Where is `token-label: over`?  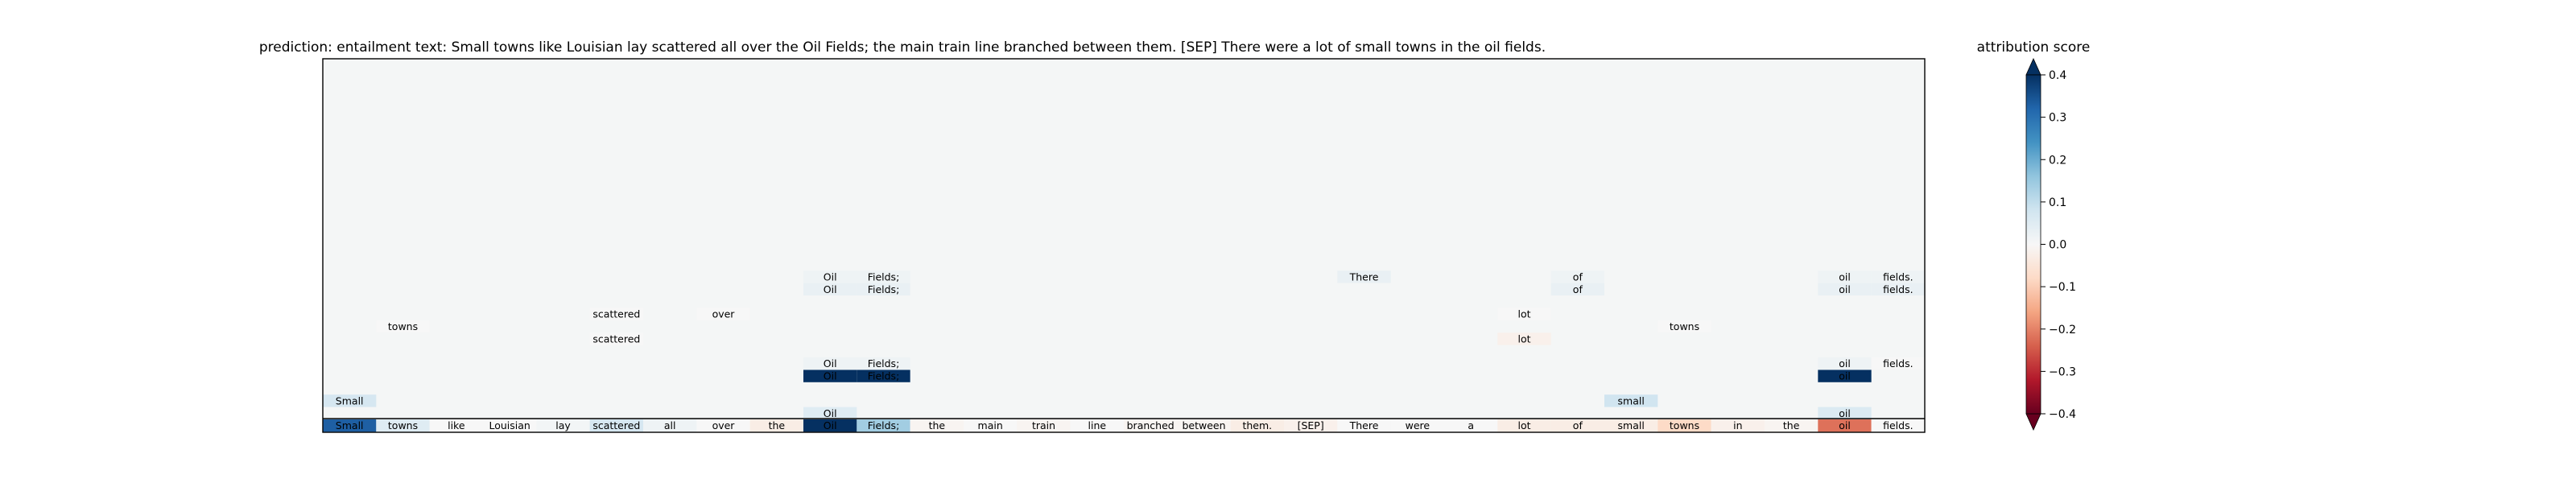
token-label: over is located at coordinates (724, 425).